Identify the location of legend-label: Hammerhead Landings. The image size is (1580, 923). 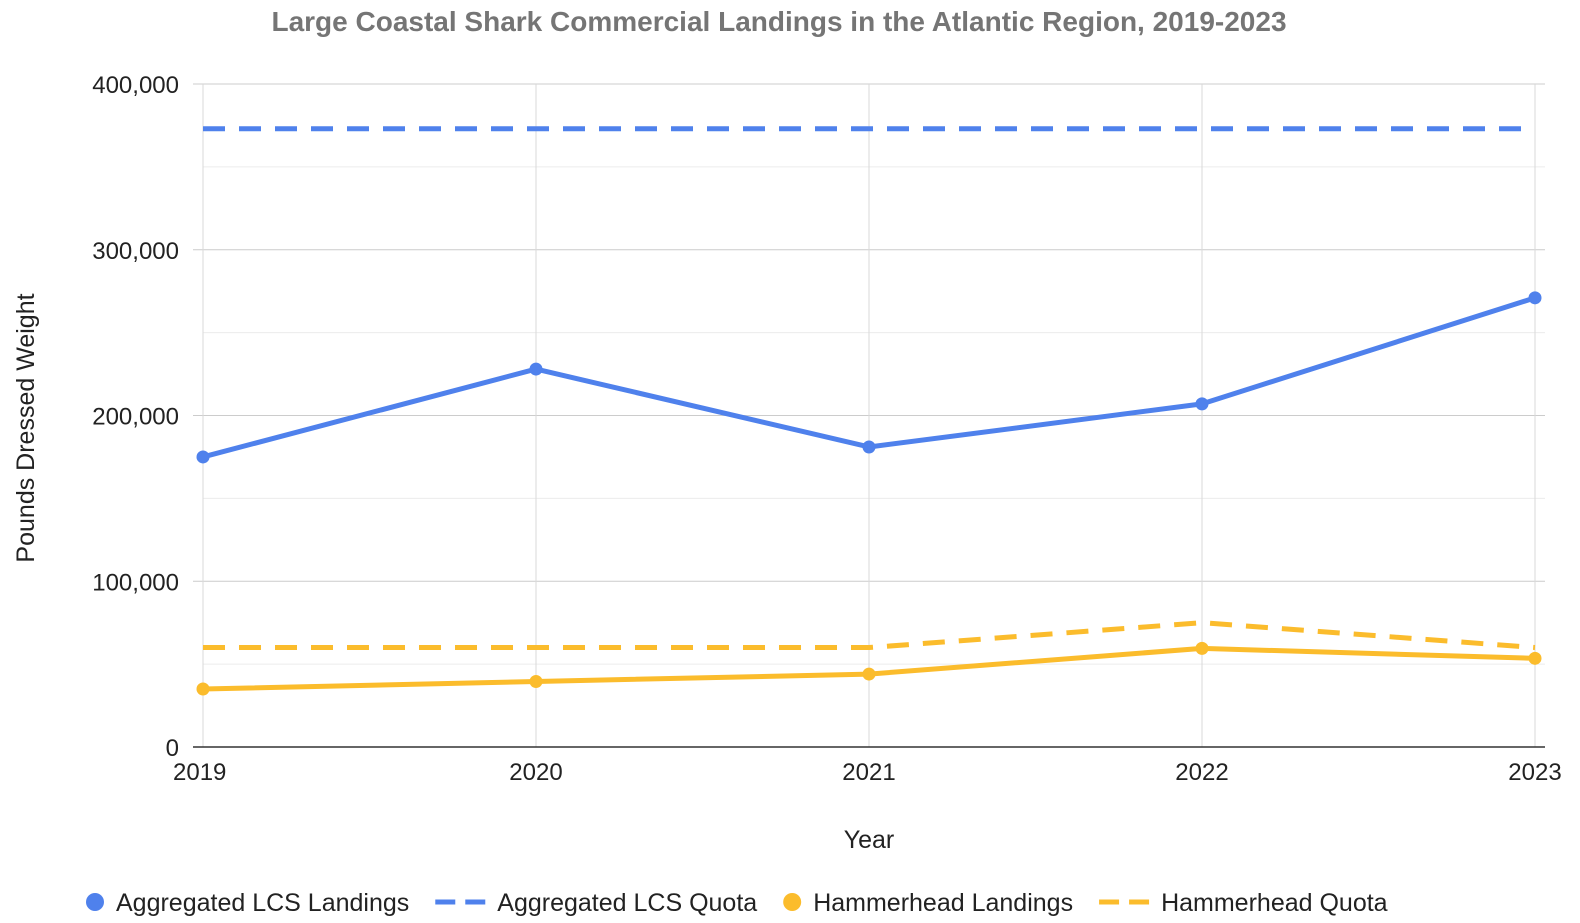
(943, 903).